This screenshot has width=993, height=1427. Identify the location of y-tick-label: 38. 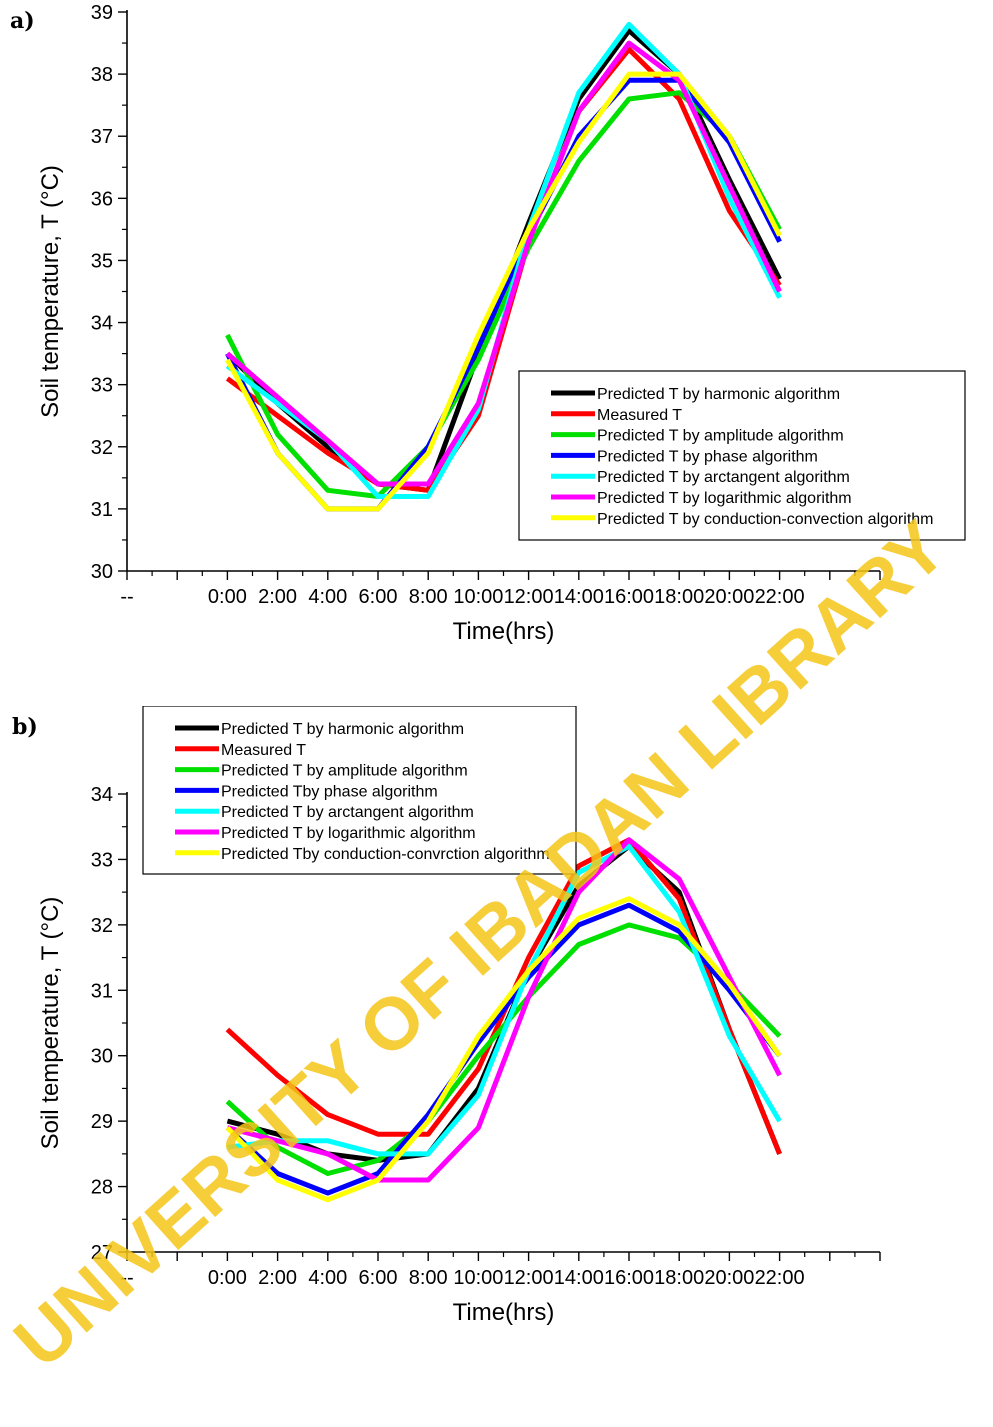
(102, 75).